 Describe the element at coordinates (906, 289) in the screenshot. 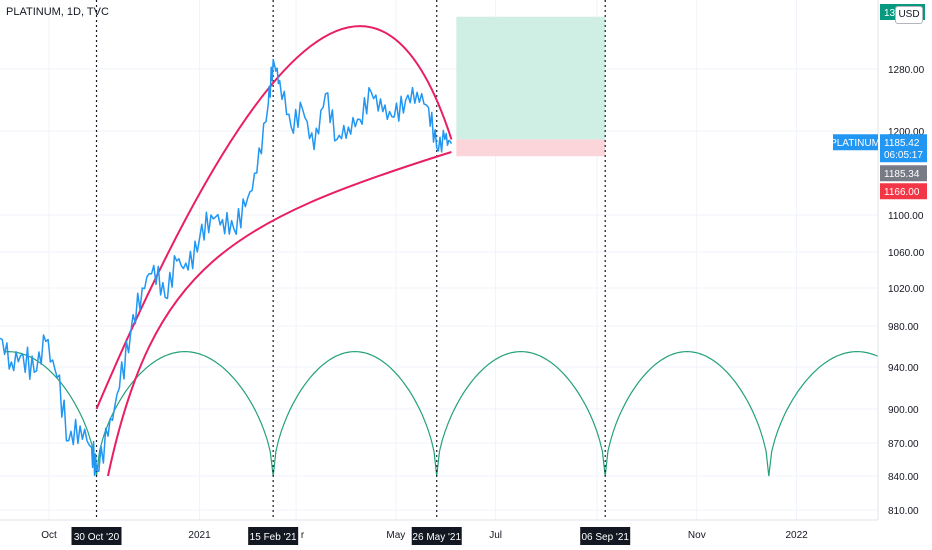

I see `y-tick-label: 1020.00` at that location.